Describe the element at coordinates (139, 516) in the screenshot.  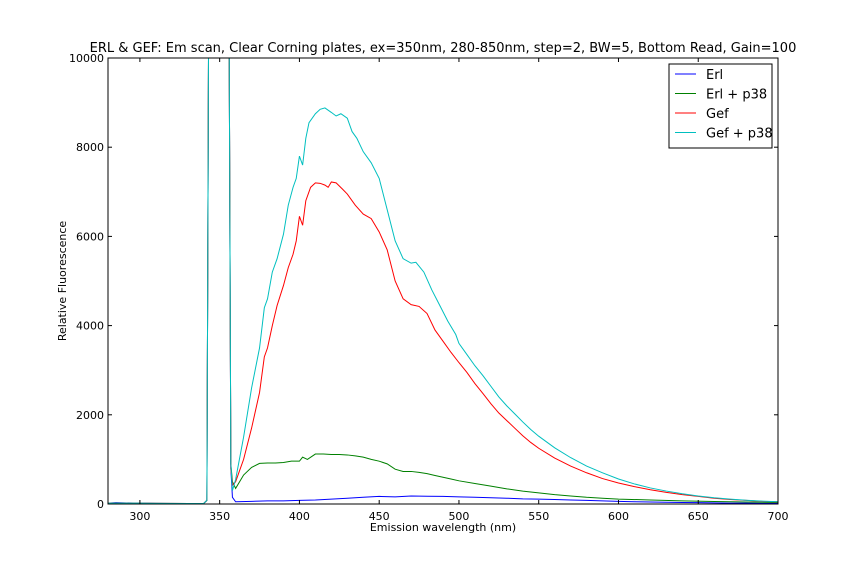
I see `x-tick-label: 300` at that location.